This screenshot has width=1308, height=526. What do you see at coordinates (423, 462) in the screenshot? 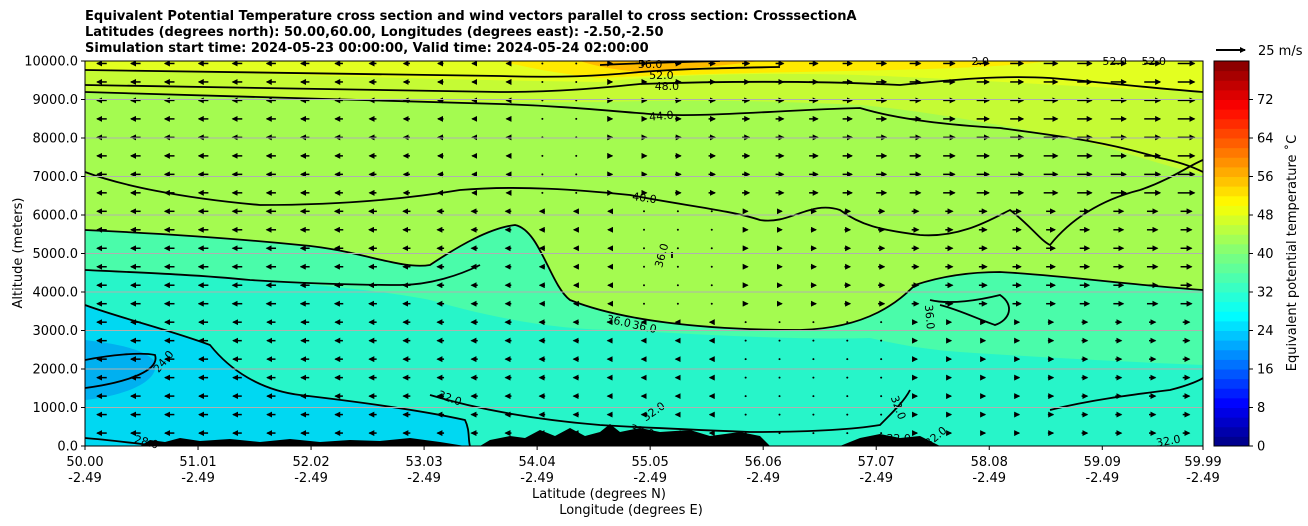
I see `x-tick-label-lat: 53.03` at bounding box center [423, 462].